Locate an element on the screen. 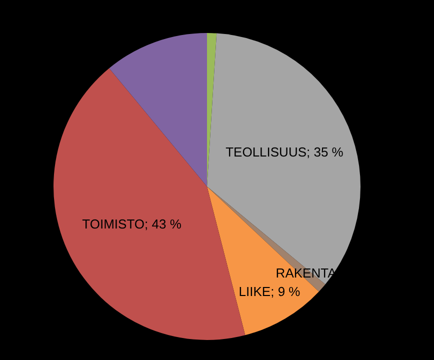 This screenshot has width=434, height=360. slice-label: LIIKE; 9 % is located at coordinates (269, 291).